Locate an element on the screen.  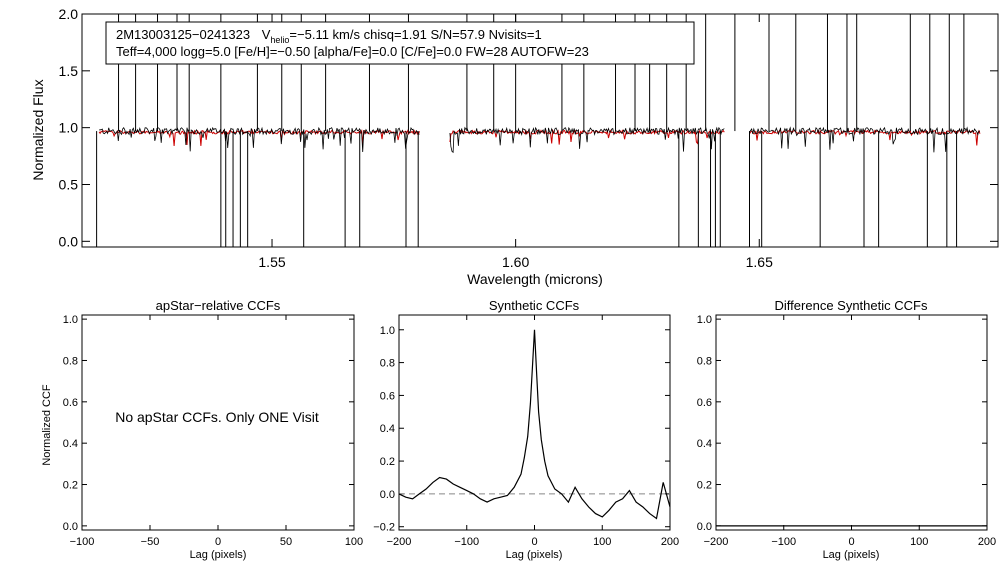
y-tick-label: 0.5 is located at coordinates (69, 184).